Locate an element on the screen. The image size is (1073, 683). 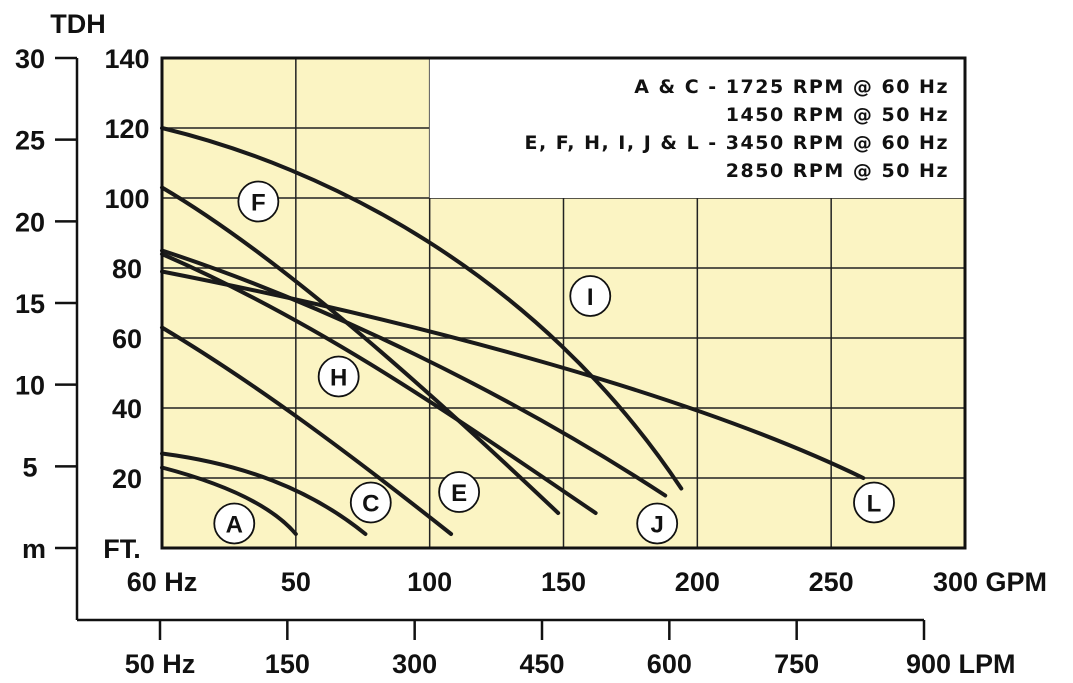
curve-label-j: J is located at coordinates (657, 523).